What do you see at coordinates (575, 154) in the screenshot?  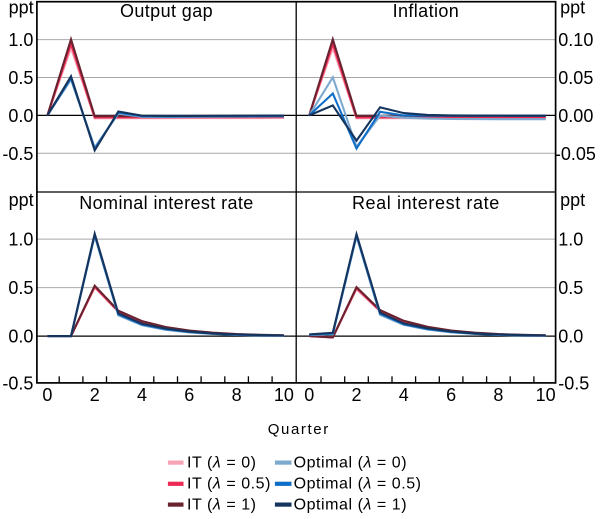 I see `svg-text: -0.05` at bounding box center [575, 154].